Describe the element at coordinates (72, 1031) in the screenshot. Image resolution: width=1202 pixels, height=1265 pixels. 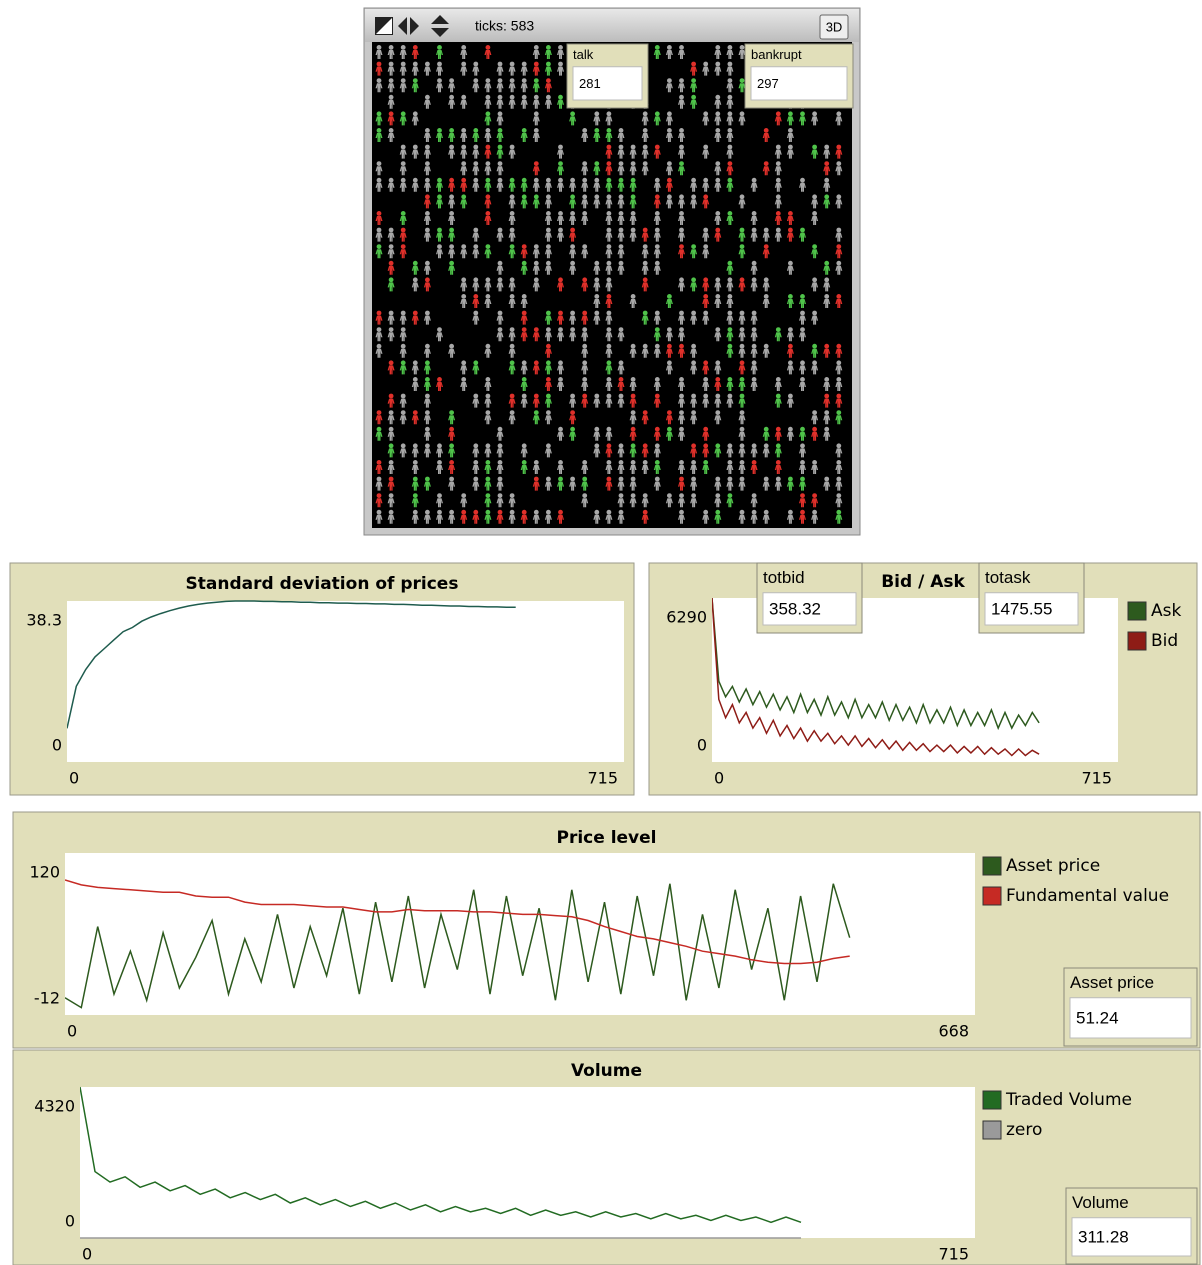
I see `x-tick-label: 0` at that location.